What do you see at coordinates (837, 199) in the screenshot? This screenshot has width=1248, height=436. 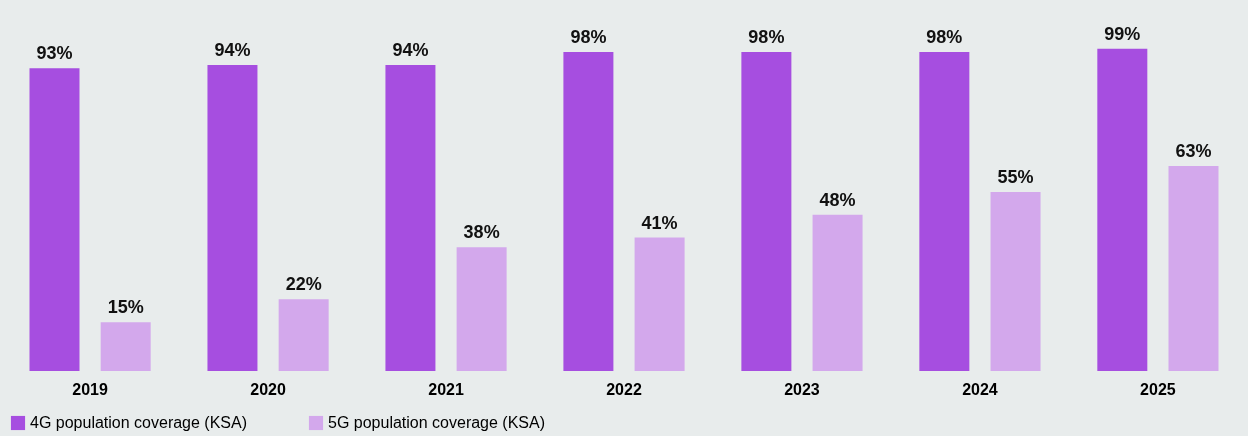 I see `data-label: 48%` at bounding box center [837, 199].